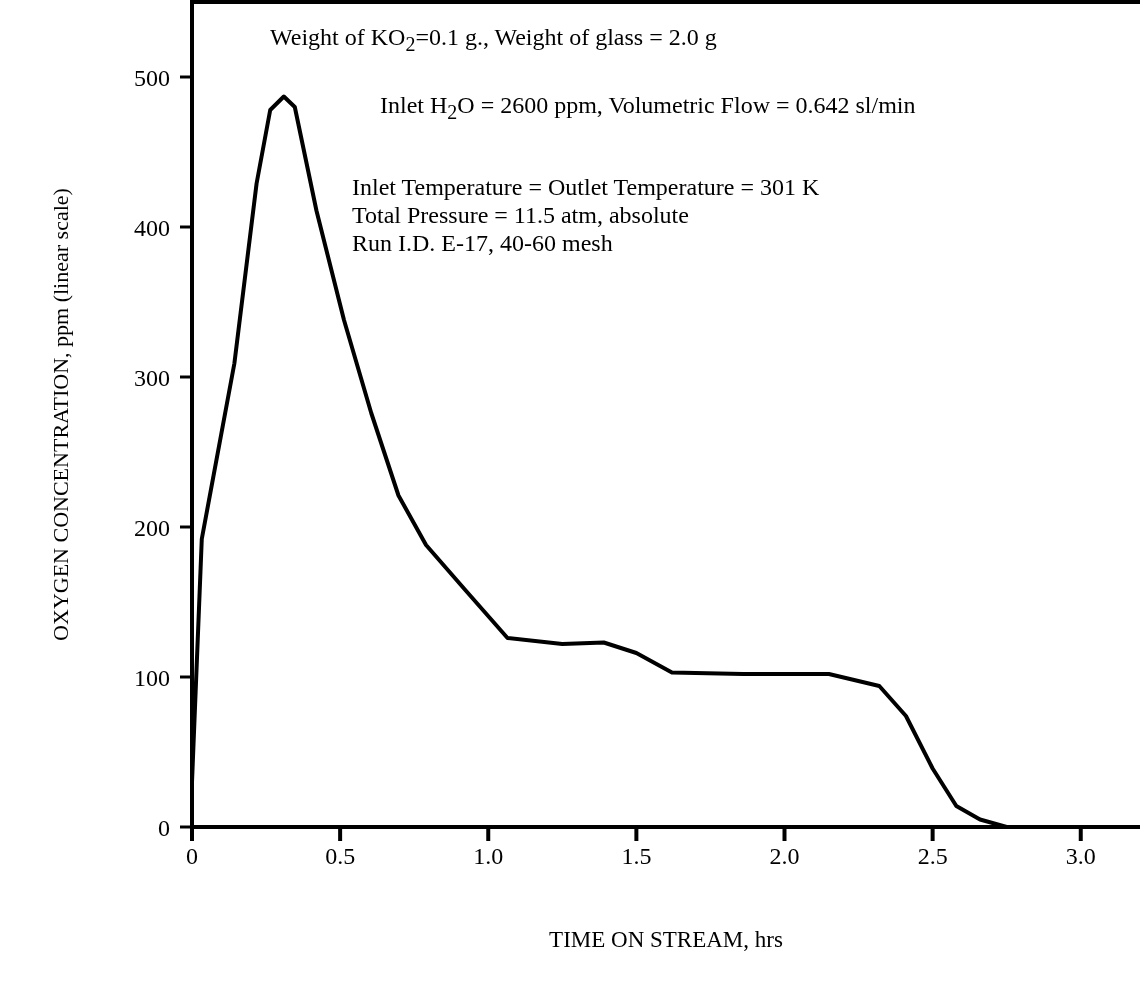  Describe the element at coordinates (494, 40) in the screenshot. I see `annotation: Weight of KO$_{2}$=0.1 g., Weight of glass = 2.0 g` at that location.